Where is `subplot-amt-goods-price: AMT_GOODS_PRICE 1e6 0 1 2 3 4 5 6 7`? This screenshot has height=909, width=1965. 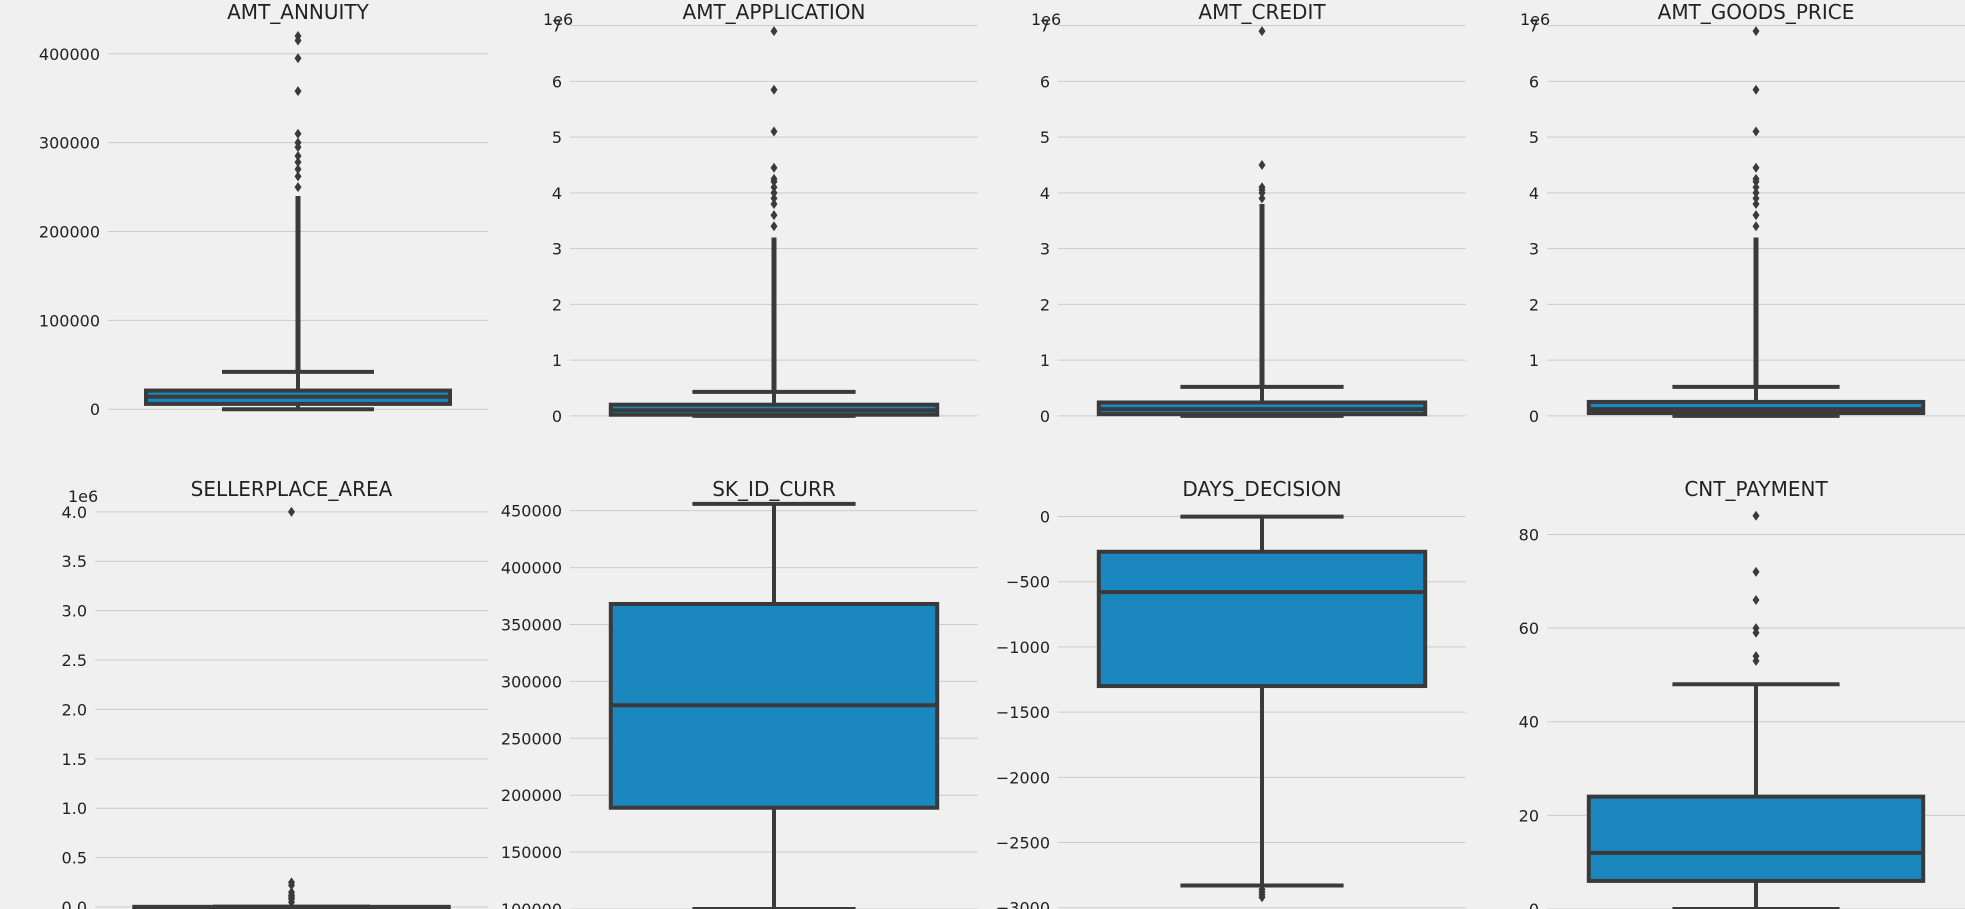
subplot-amt-goods-price: AMT_GOODS_PRICE 1e6 0 1 2 3 4 5 6 7 is located at coordinates (1742, 213).